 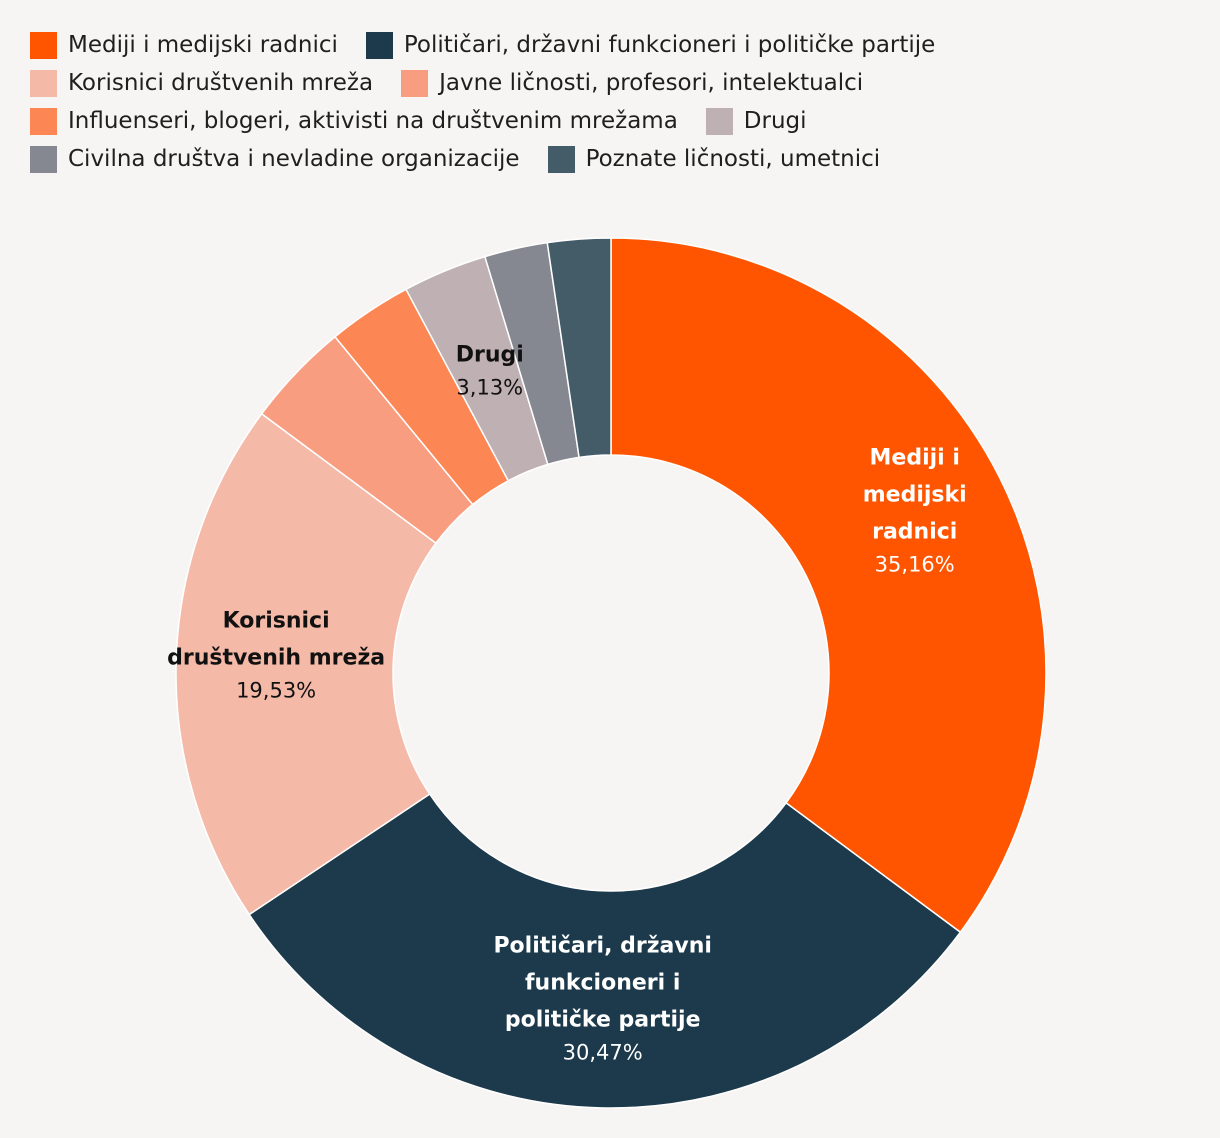 I want to click on slice-label-value: 19,53%, so click(x=276, y=691).